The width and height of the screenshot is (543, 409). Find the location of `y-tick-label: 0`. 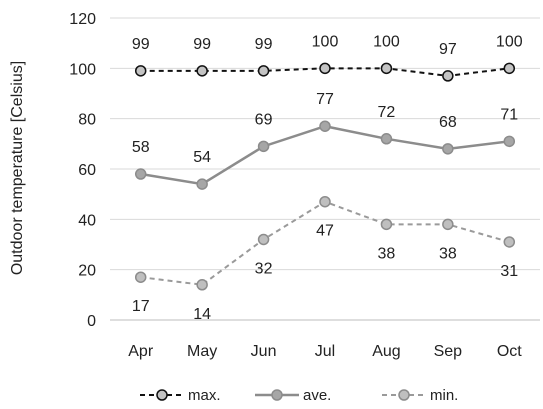

y-tick-label: 0 is located at coordinates (91, 321).